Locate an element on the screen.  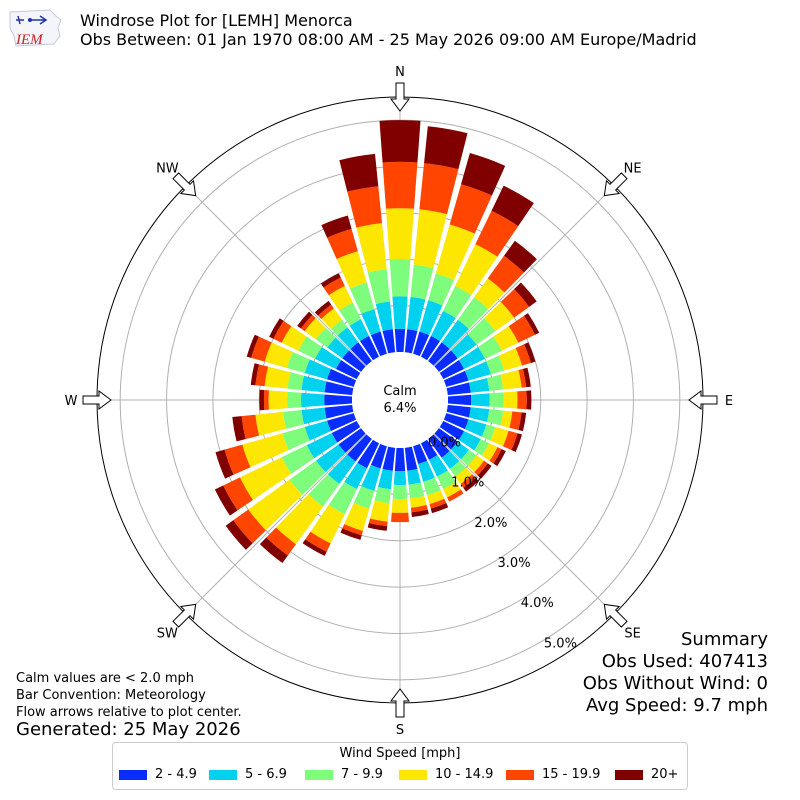
bar-convention-note: Bar Convention: Meteorology is located at coordinates (111, 695).